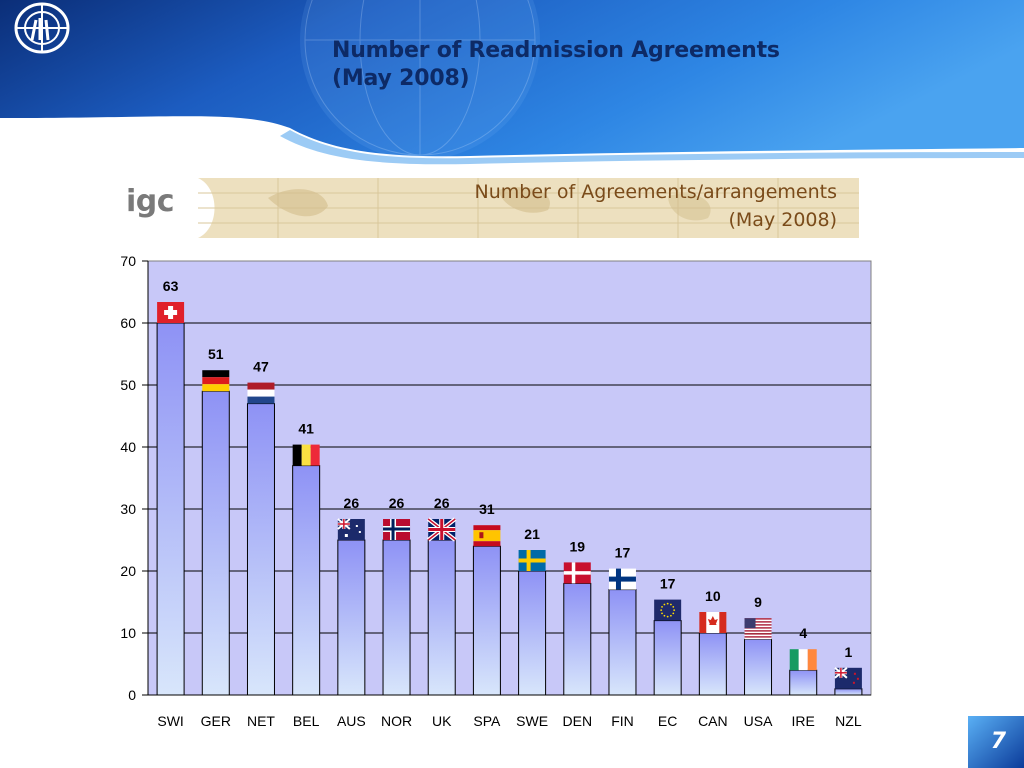 This screenshot has height=768, width=1024. Describe the element at coordinates (577, 573) in the screenshot. I see `denmark-flag-icon` at that location.